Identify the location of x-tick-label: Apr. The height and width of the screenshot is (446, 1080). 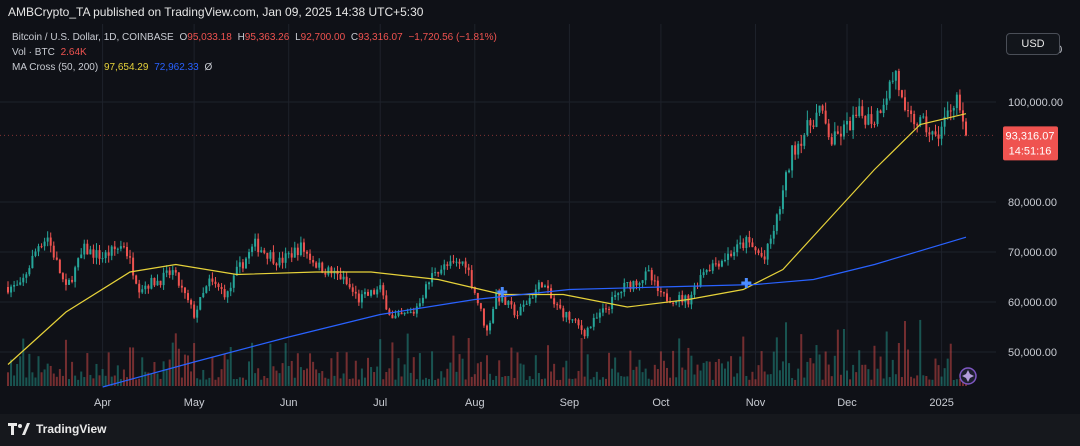
(102, 403).